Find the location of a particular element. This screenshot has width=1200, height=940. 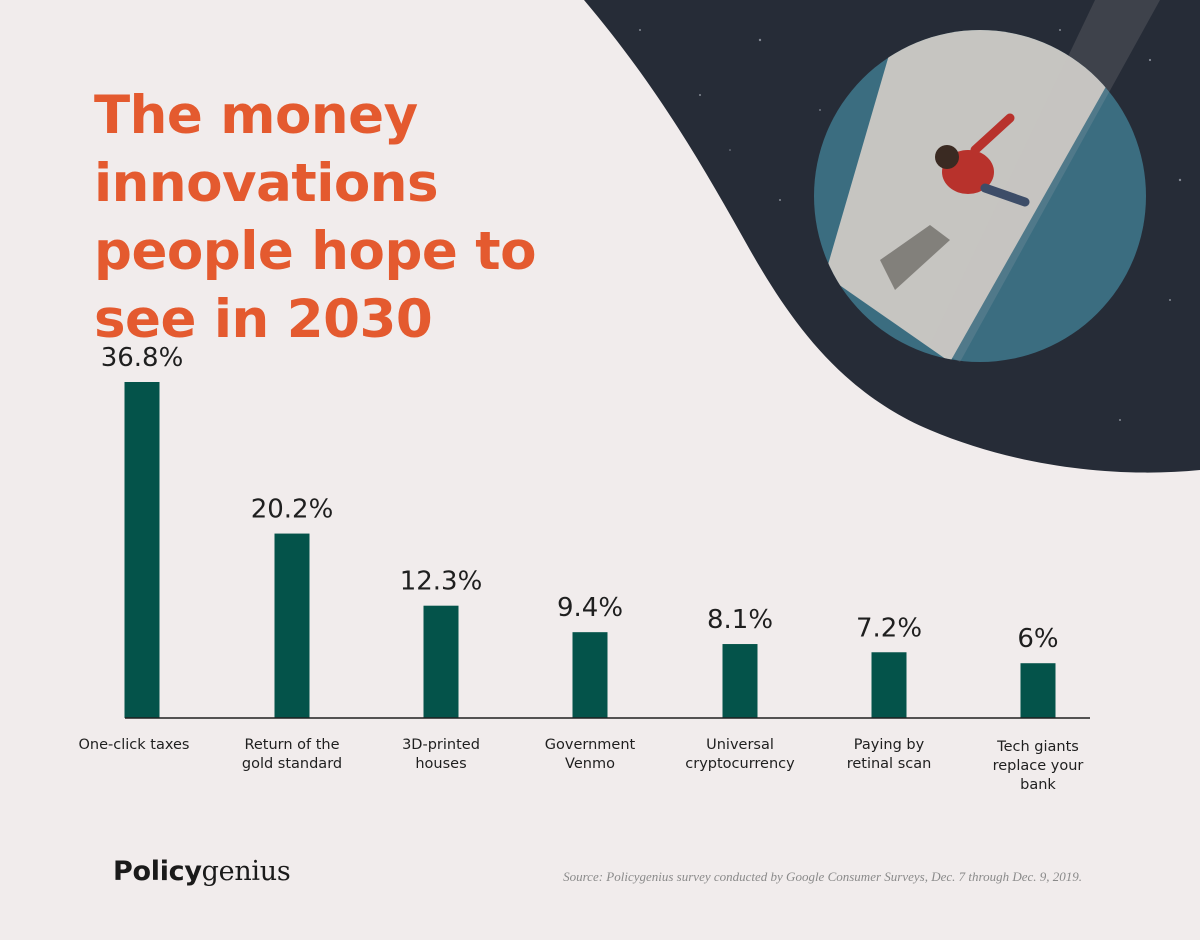

category-label-1-1: gold standard is located at coordinates (292, 764).